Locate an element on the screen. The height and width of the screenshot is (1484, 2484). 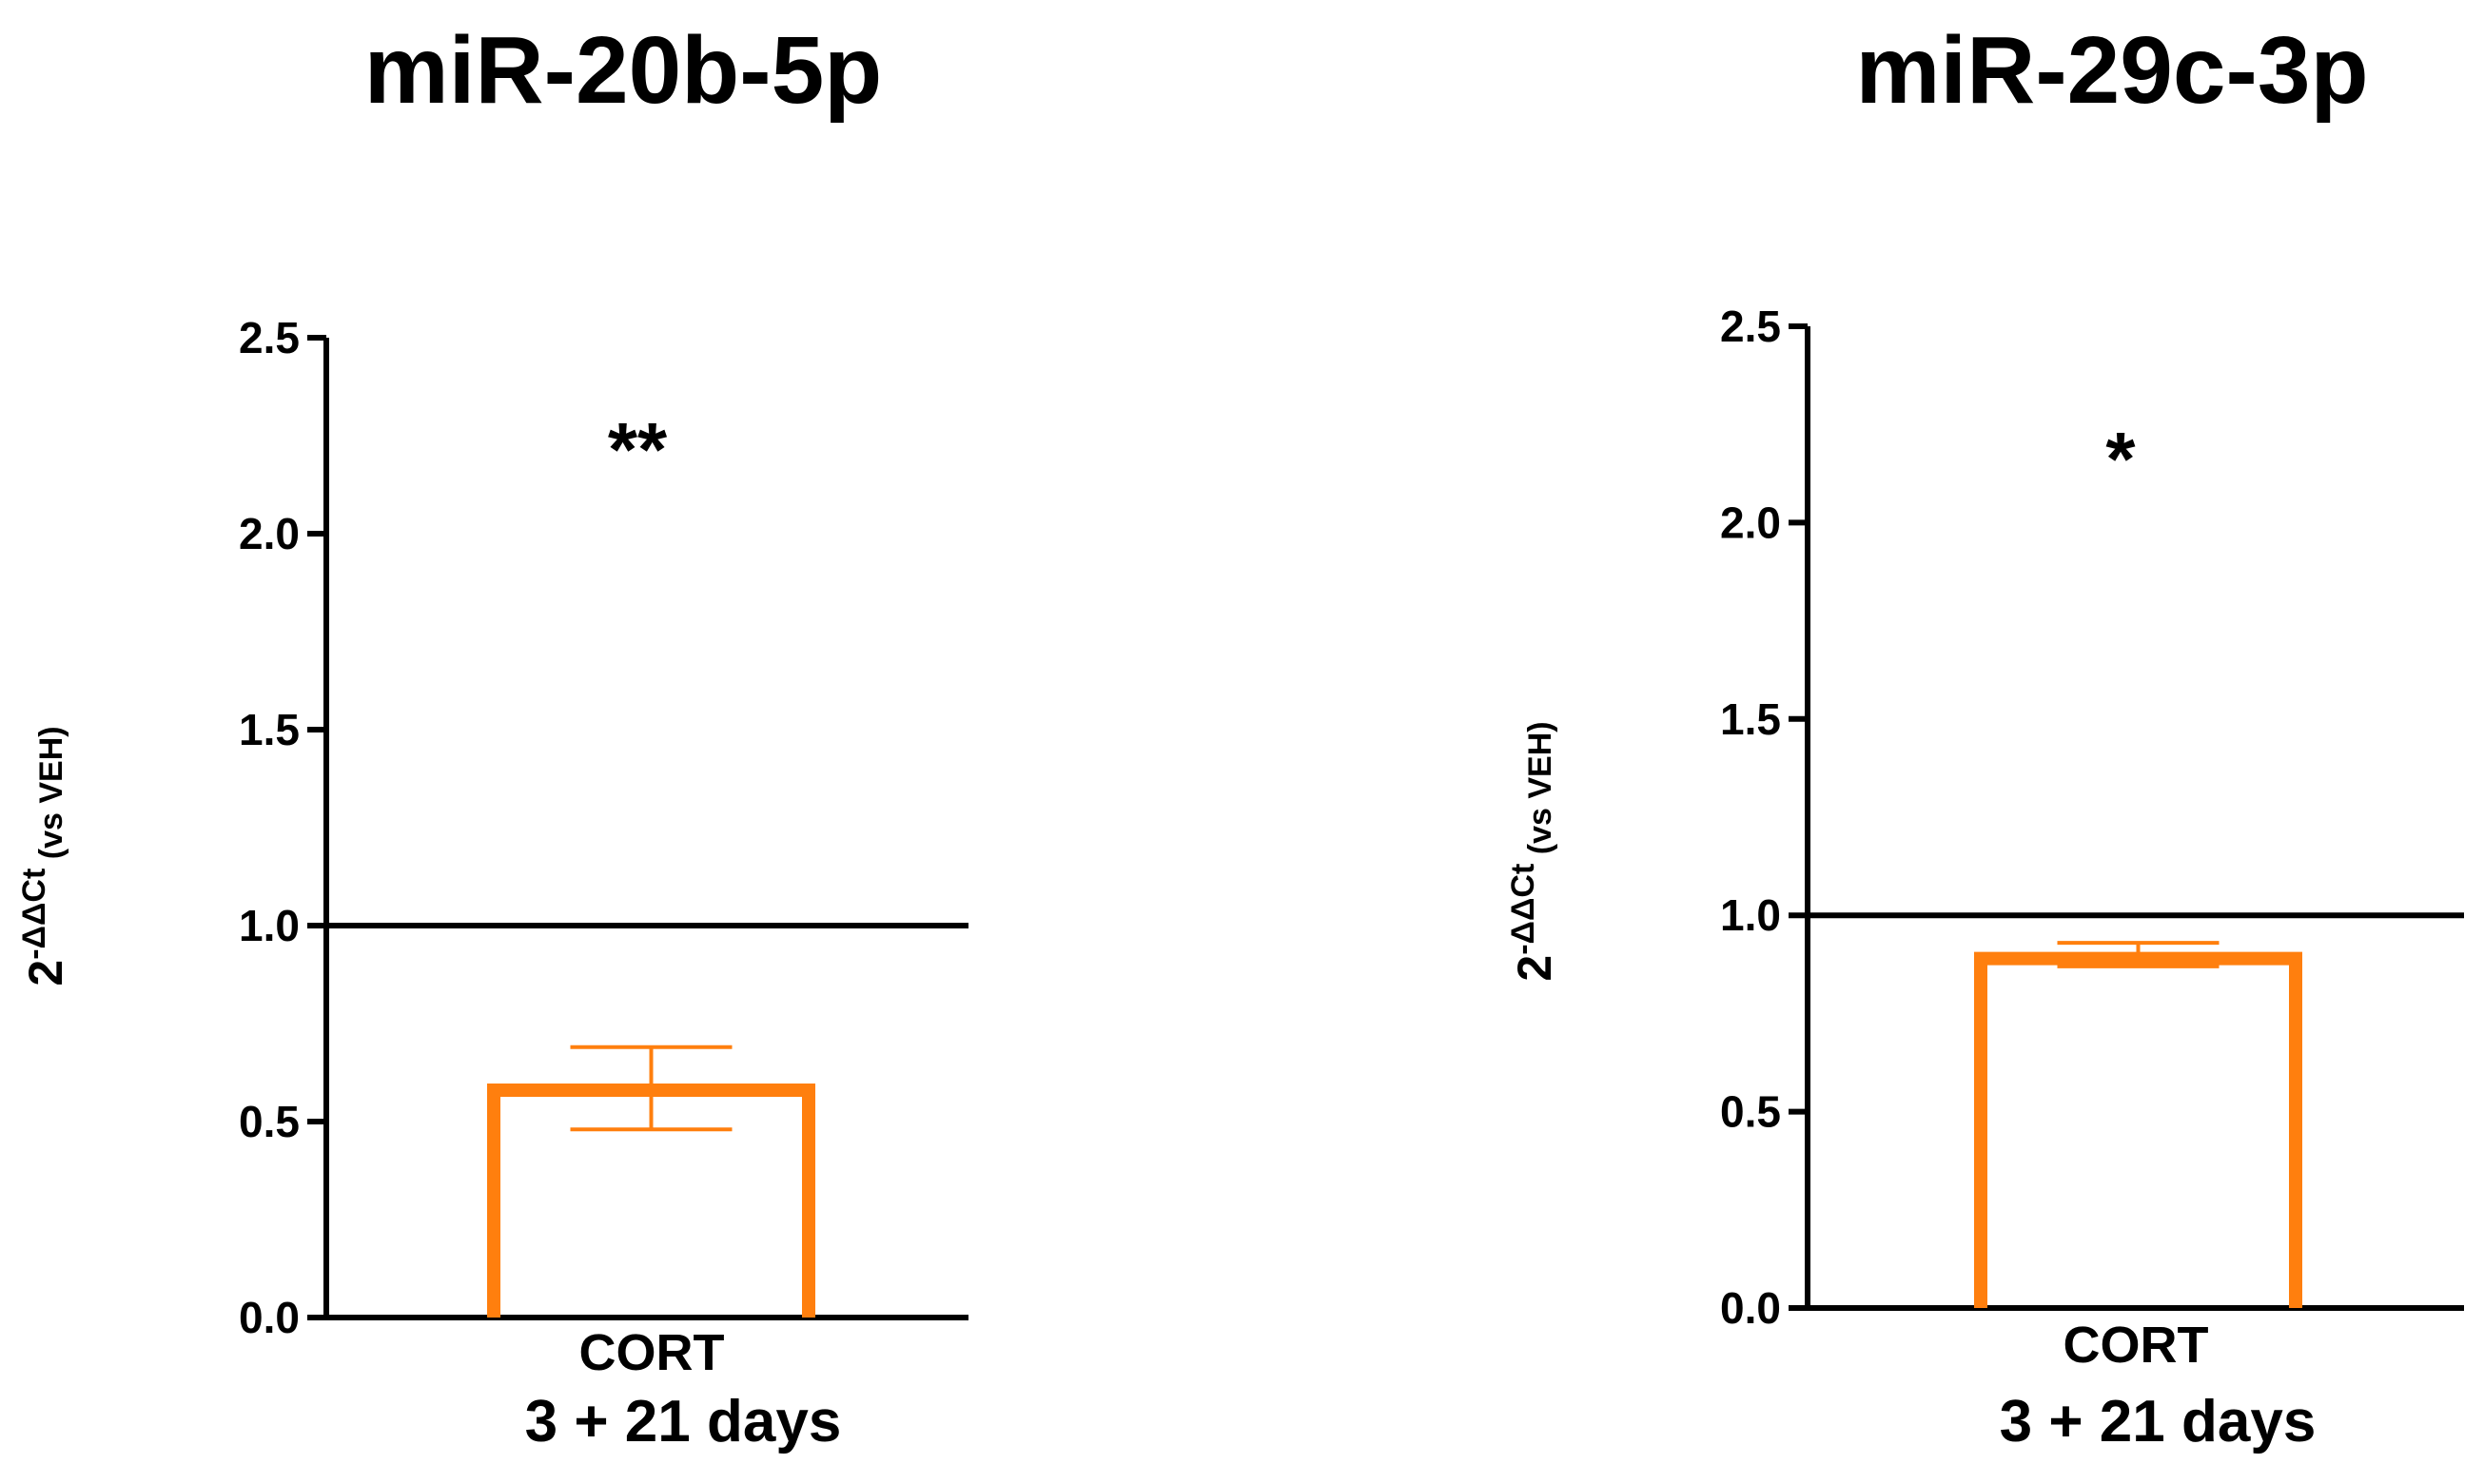
chart2-bar-cort is located at coordinates (2138, 1129).